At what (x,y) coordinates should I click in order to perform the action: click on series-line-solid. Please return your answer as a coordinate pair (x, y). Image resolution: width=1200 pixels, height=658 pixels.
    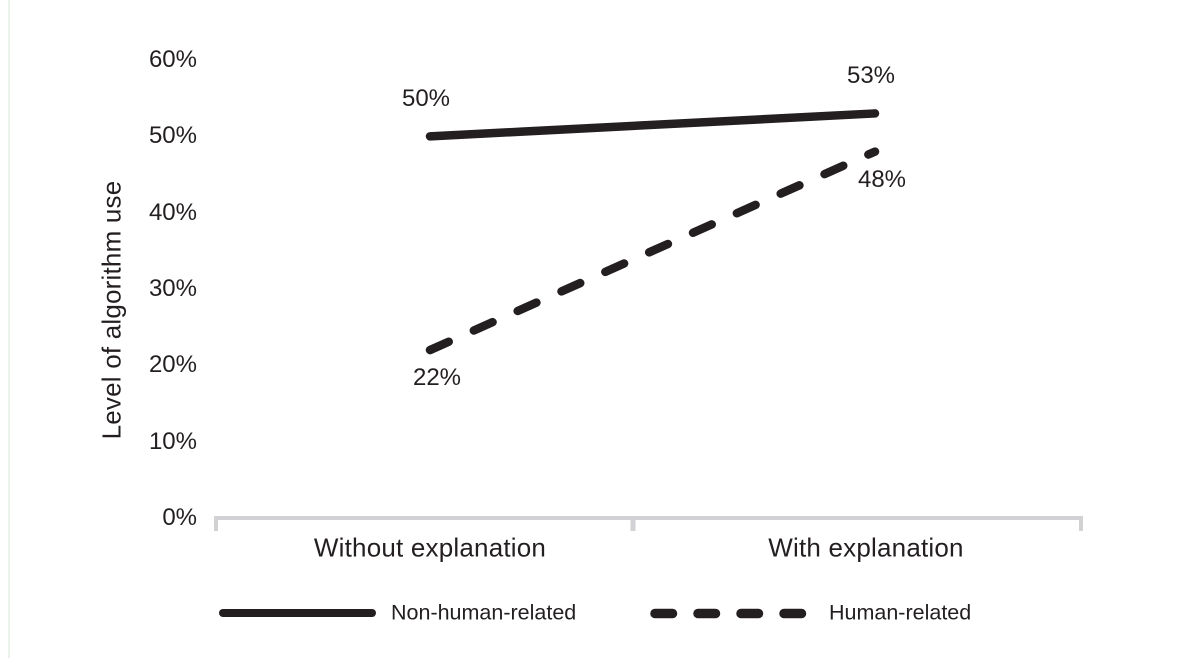
    Looking at the image, I should click on (652, 125).